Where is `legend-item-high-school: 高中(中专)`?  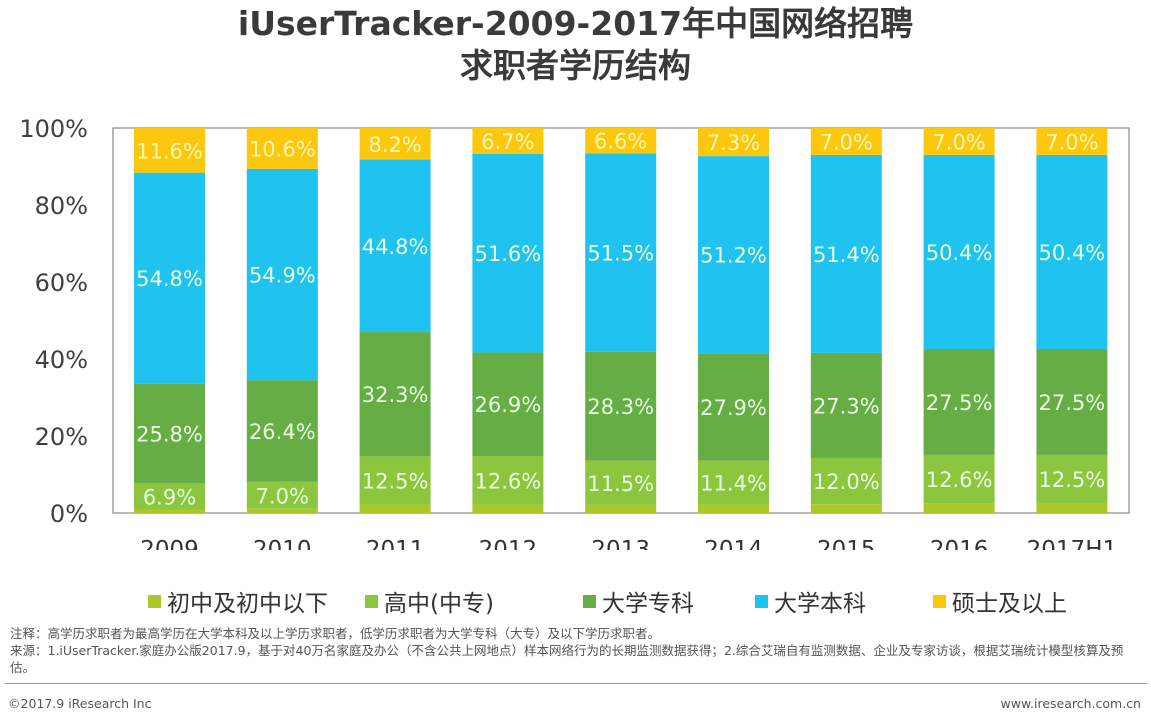
legend-item-high-school: 高中(中专) is located at coordinates (429, 601).